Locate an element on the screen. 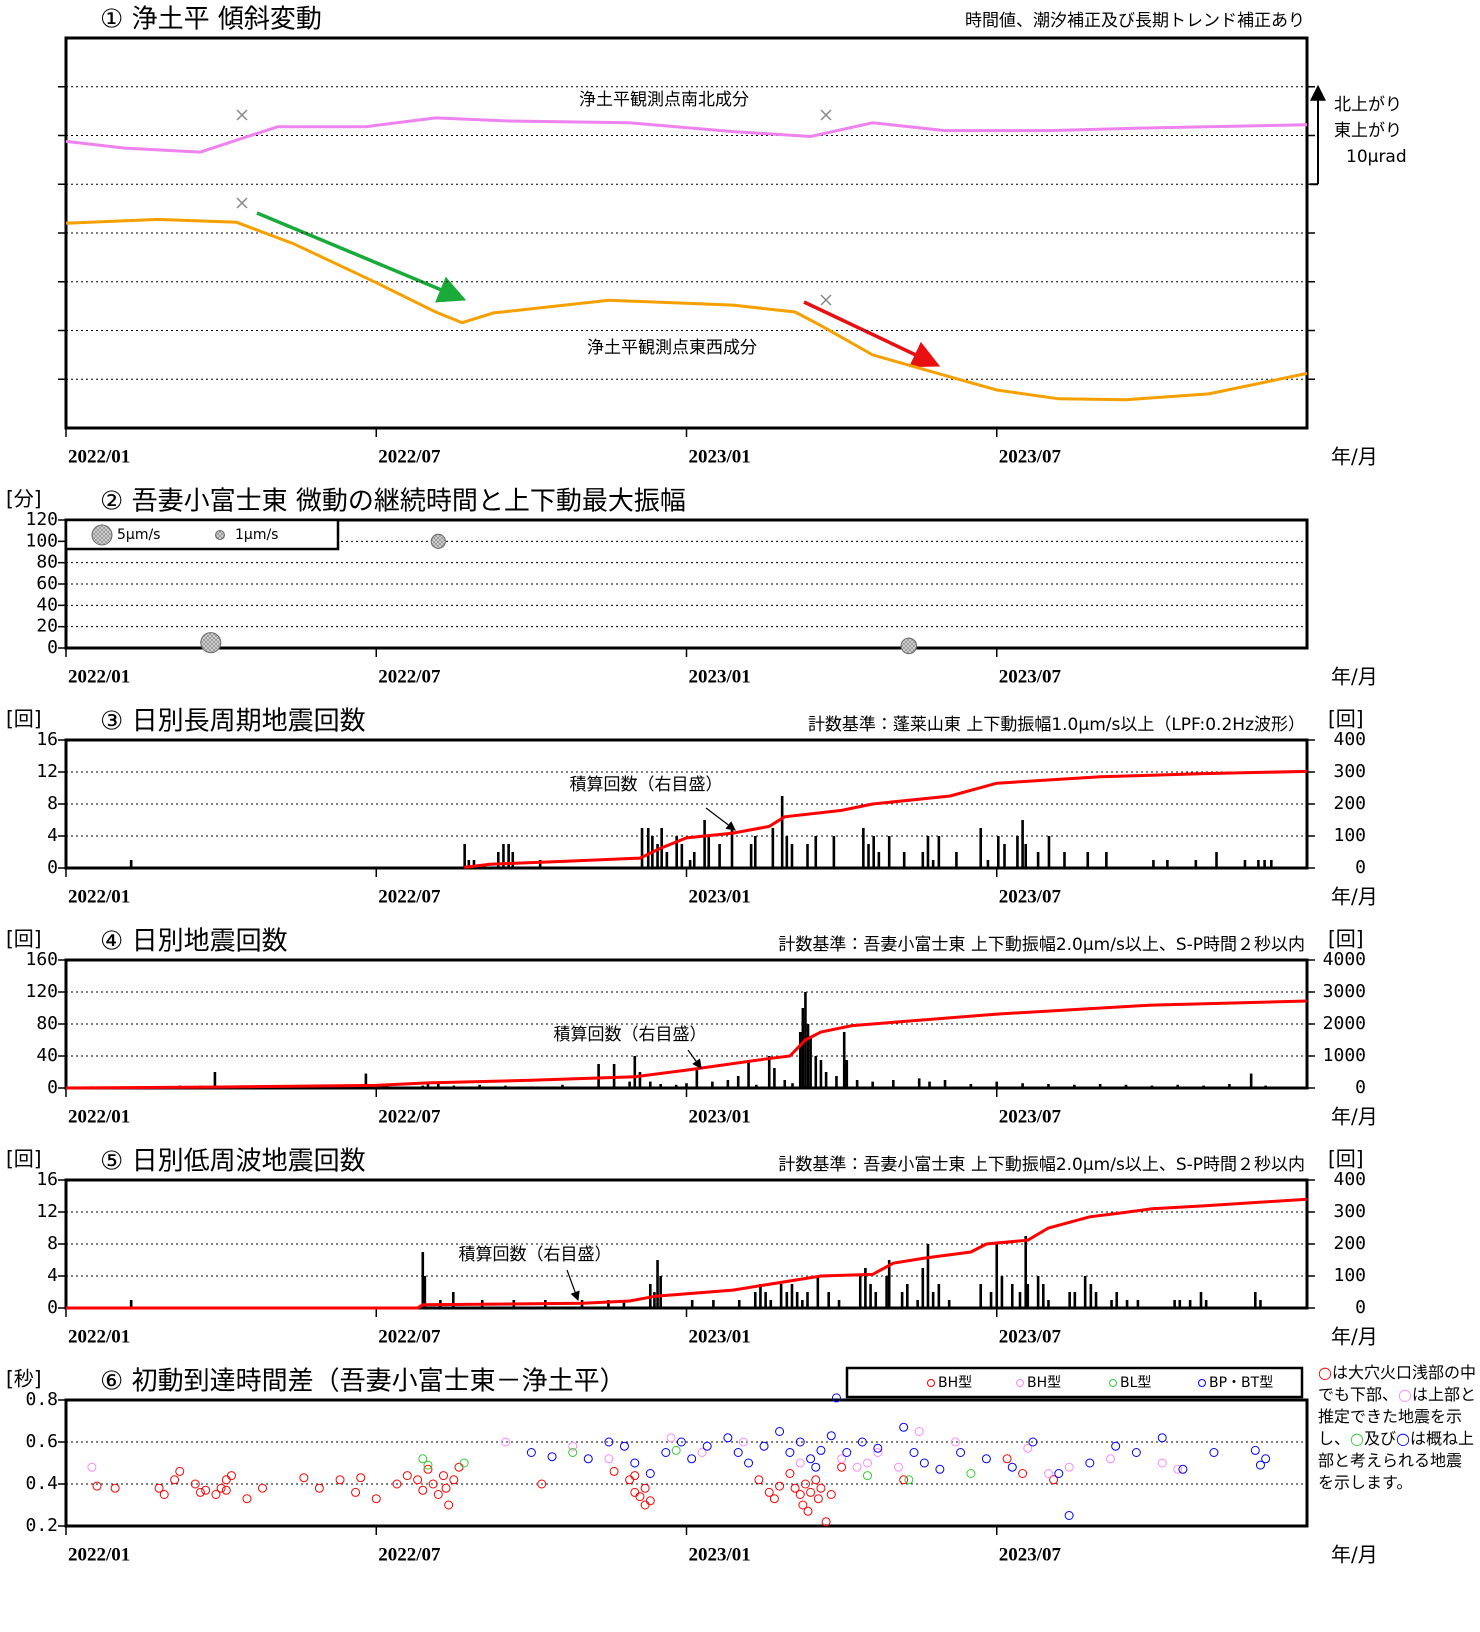 This screenshot has width=1480, height=1632. x-tick-label: 2022/01 is located at coordinates (99, 456).